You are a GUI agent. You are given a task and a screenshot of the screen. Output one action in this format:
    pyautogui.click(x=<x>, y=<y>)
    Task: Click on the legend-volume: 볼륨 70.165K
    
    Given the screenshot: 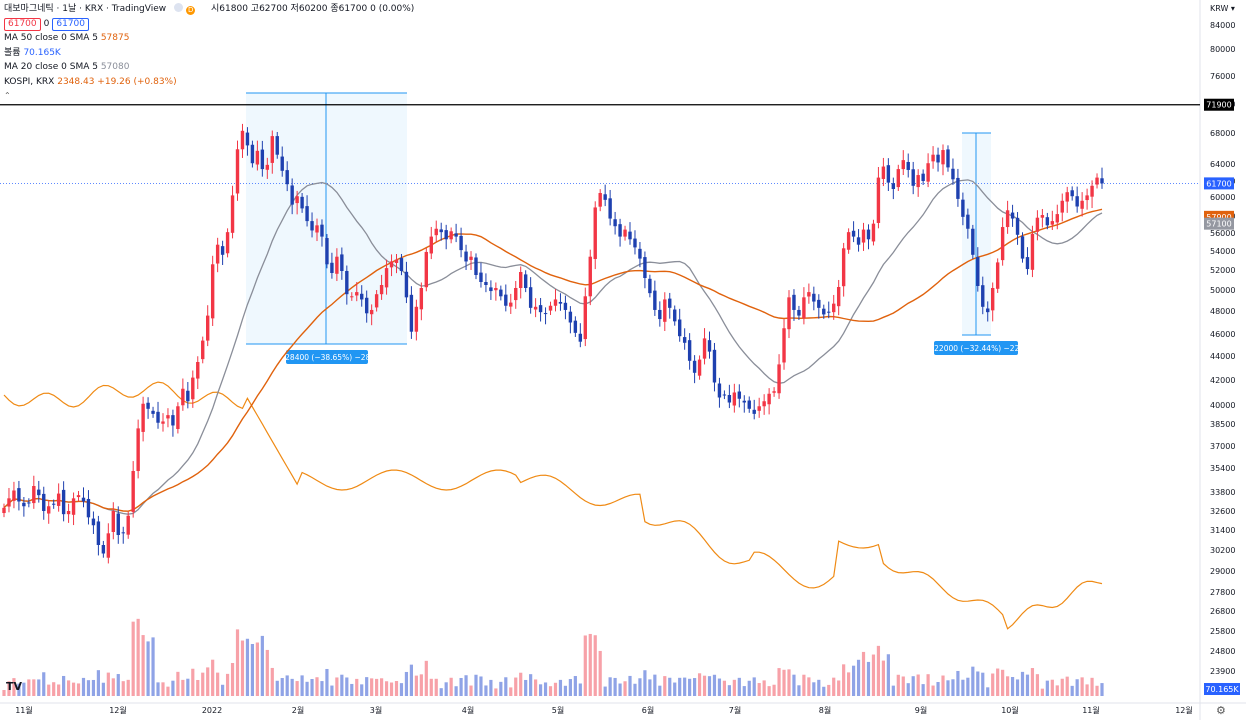 What is the action you would take?
    pyautogui.click(x=209, y=53)
    